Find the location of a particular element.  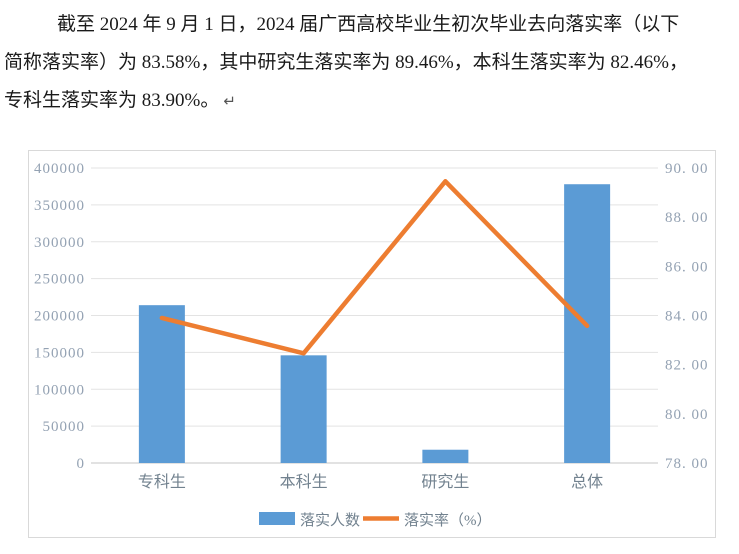

left-axis-tick-label: 100000 is located at coordinates (59, 390).